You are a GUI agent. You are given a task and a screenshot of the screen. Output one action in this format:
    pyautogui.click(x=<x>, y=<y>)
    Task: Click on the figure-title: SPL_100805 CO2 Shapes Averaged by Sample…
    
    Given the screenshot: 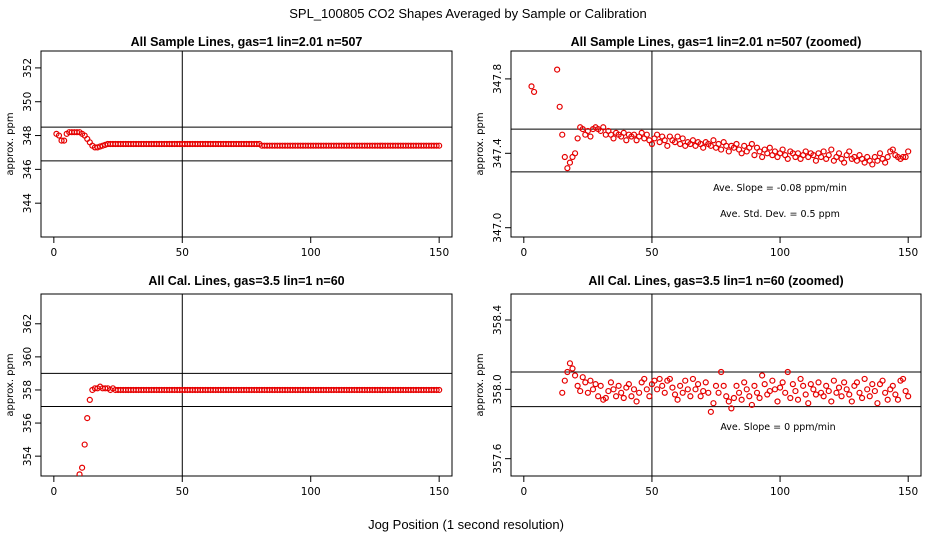 What is the action you would take?
    pyautogui.click(x=468, y=13)
    